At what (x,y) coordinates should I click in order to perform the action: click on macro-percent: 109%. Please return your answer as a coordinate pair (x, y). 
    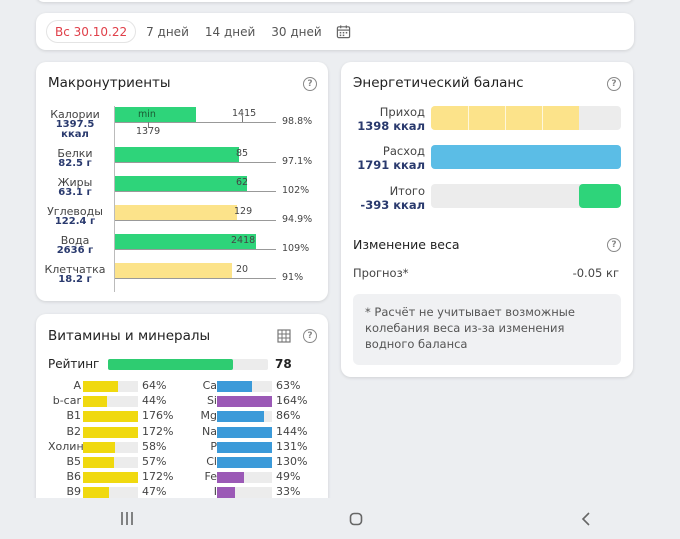
    Looking at the image, I should click on (296, 248).